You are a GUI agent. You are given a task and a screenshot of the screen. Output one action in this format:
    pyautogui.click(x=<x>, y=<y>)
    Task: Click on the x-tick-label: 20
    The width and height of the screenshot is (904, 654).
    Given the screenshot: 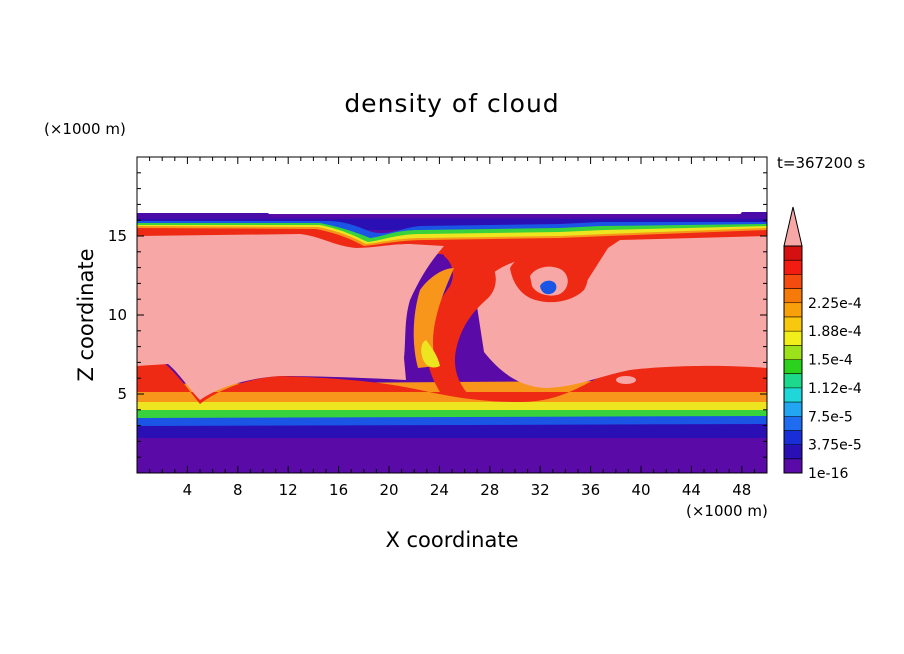 What is the action you would take?
    pyautogui.click(x=388, y=490)
    